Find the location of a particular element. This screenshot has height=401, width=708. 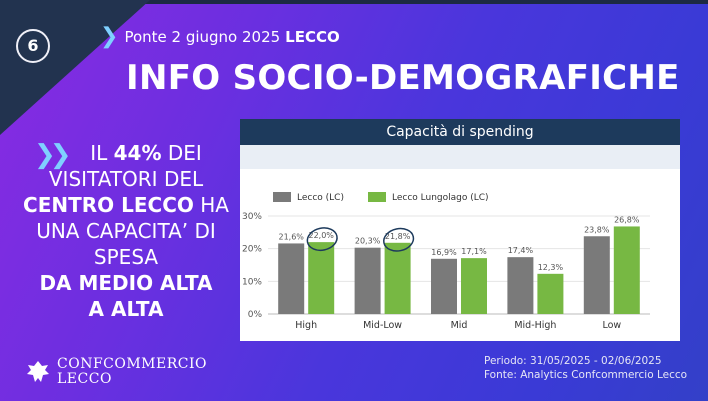

text-part: IL is located at coordinates (102, 153).